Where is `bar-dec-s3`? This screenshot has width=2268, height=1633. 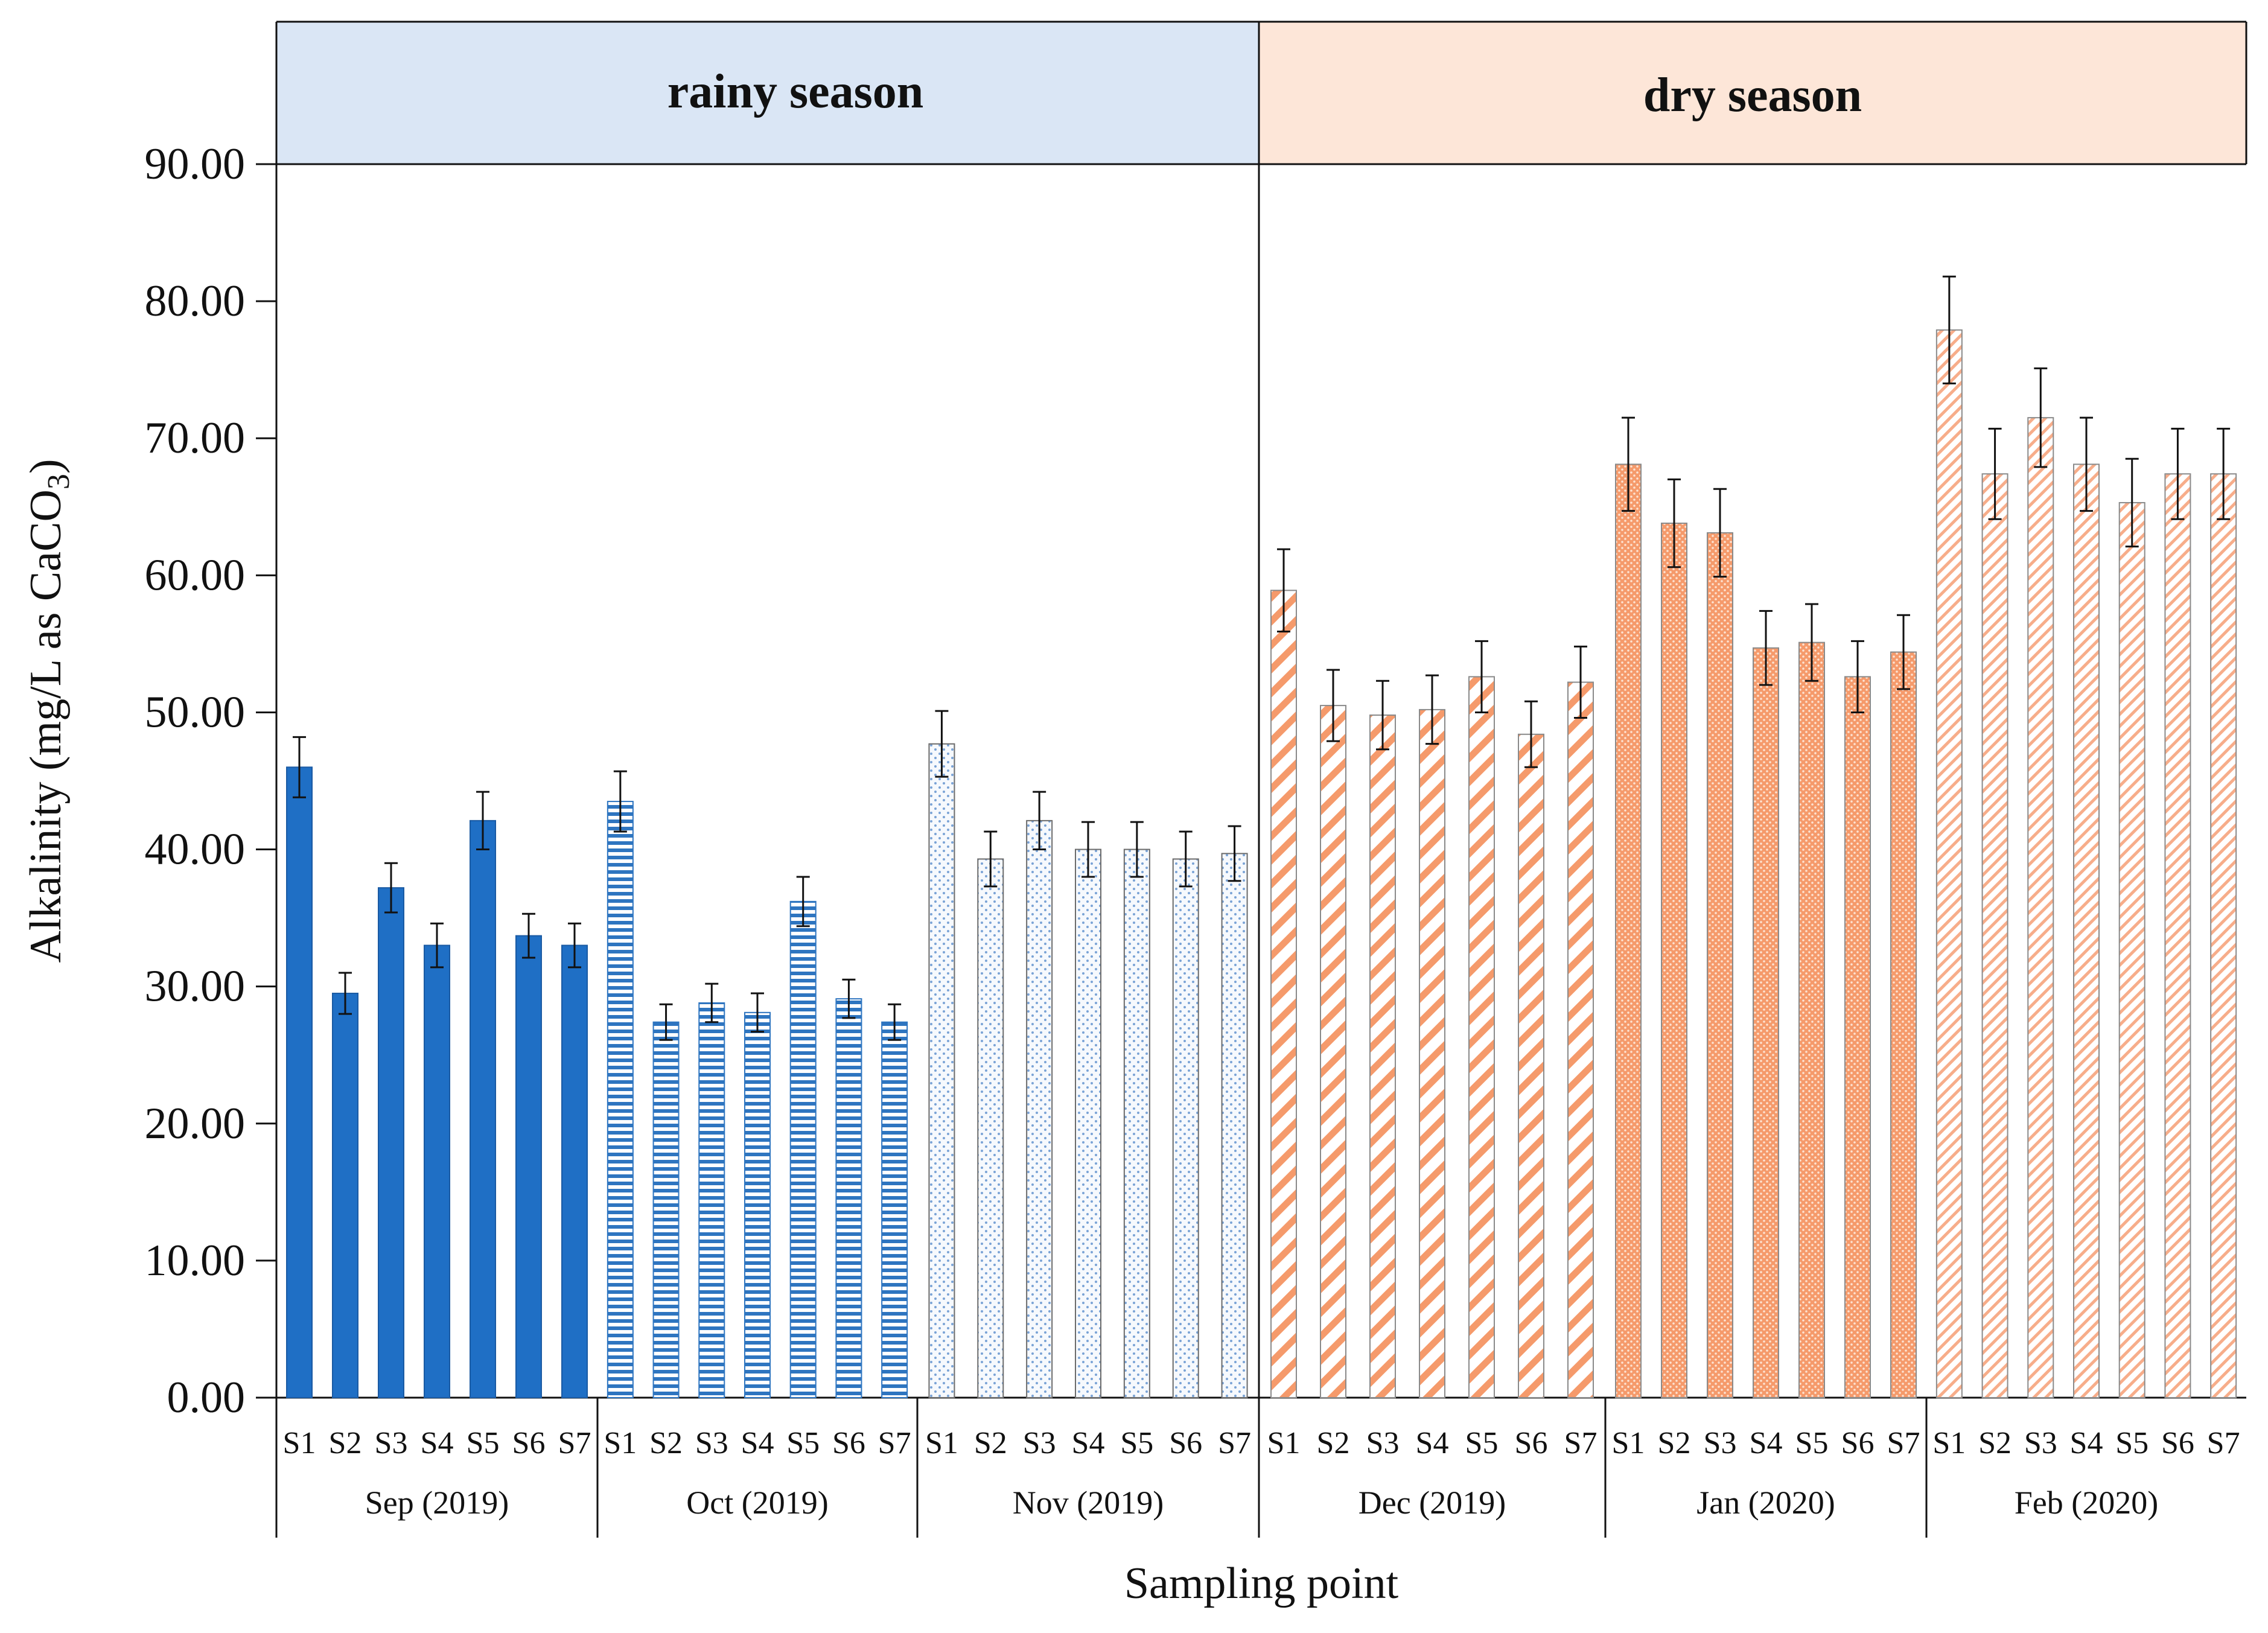
bar-dec-s3 is located at coordinates (1382, 1056).